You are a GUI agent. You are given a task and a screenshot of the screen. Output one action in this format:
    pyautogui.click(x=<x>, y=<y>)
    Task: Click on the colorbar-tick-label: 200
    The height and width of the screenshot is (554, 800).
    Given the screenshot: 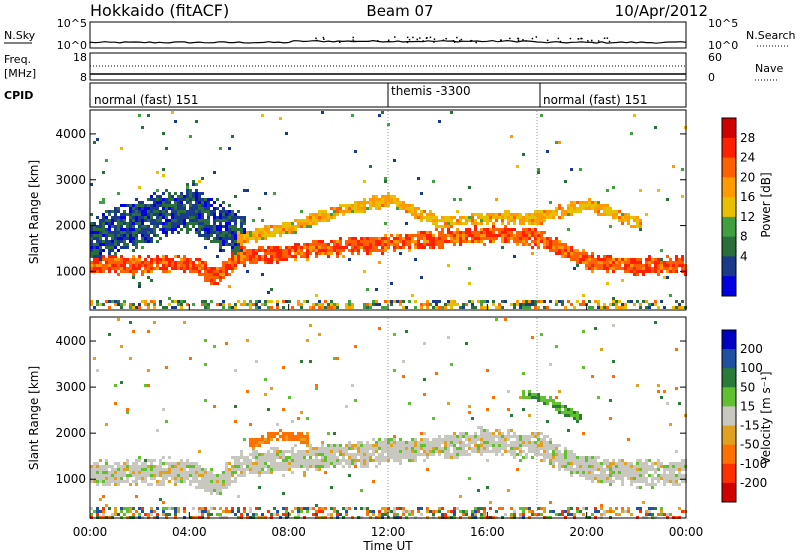 What is the action you would take?
    pyautogui.click(x=751, y=349)
    